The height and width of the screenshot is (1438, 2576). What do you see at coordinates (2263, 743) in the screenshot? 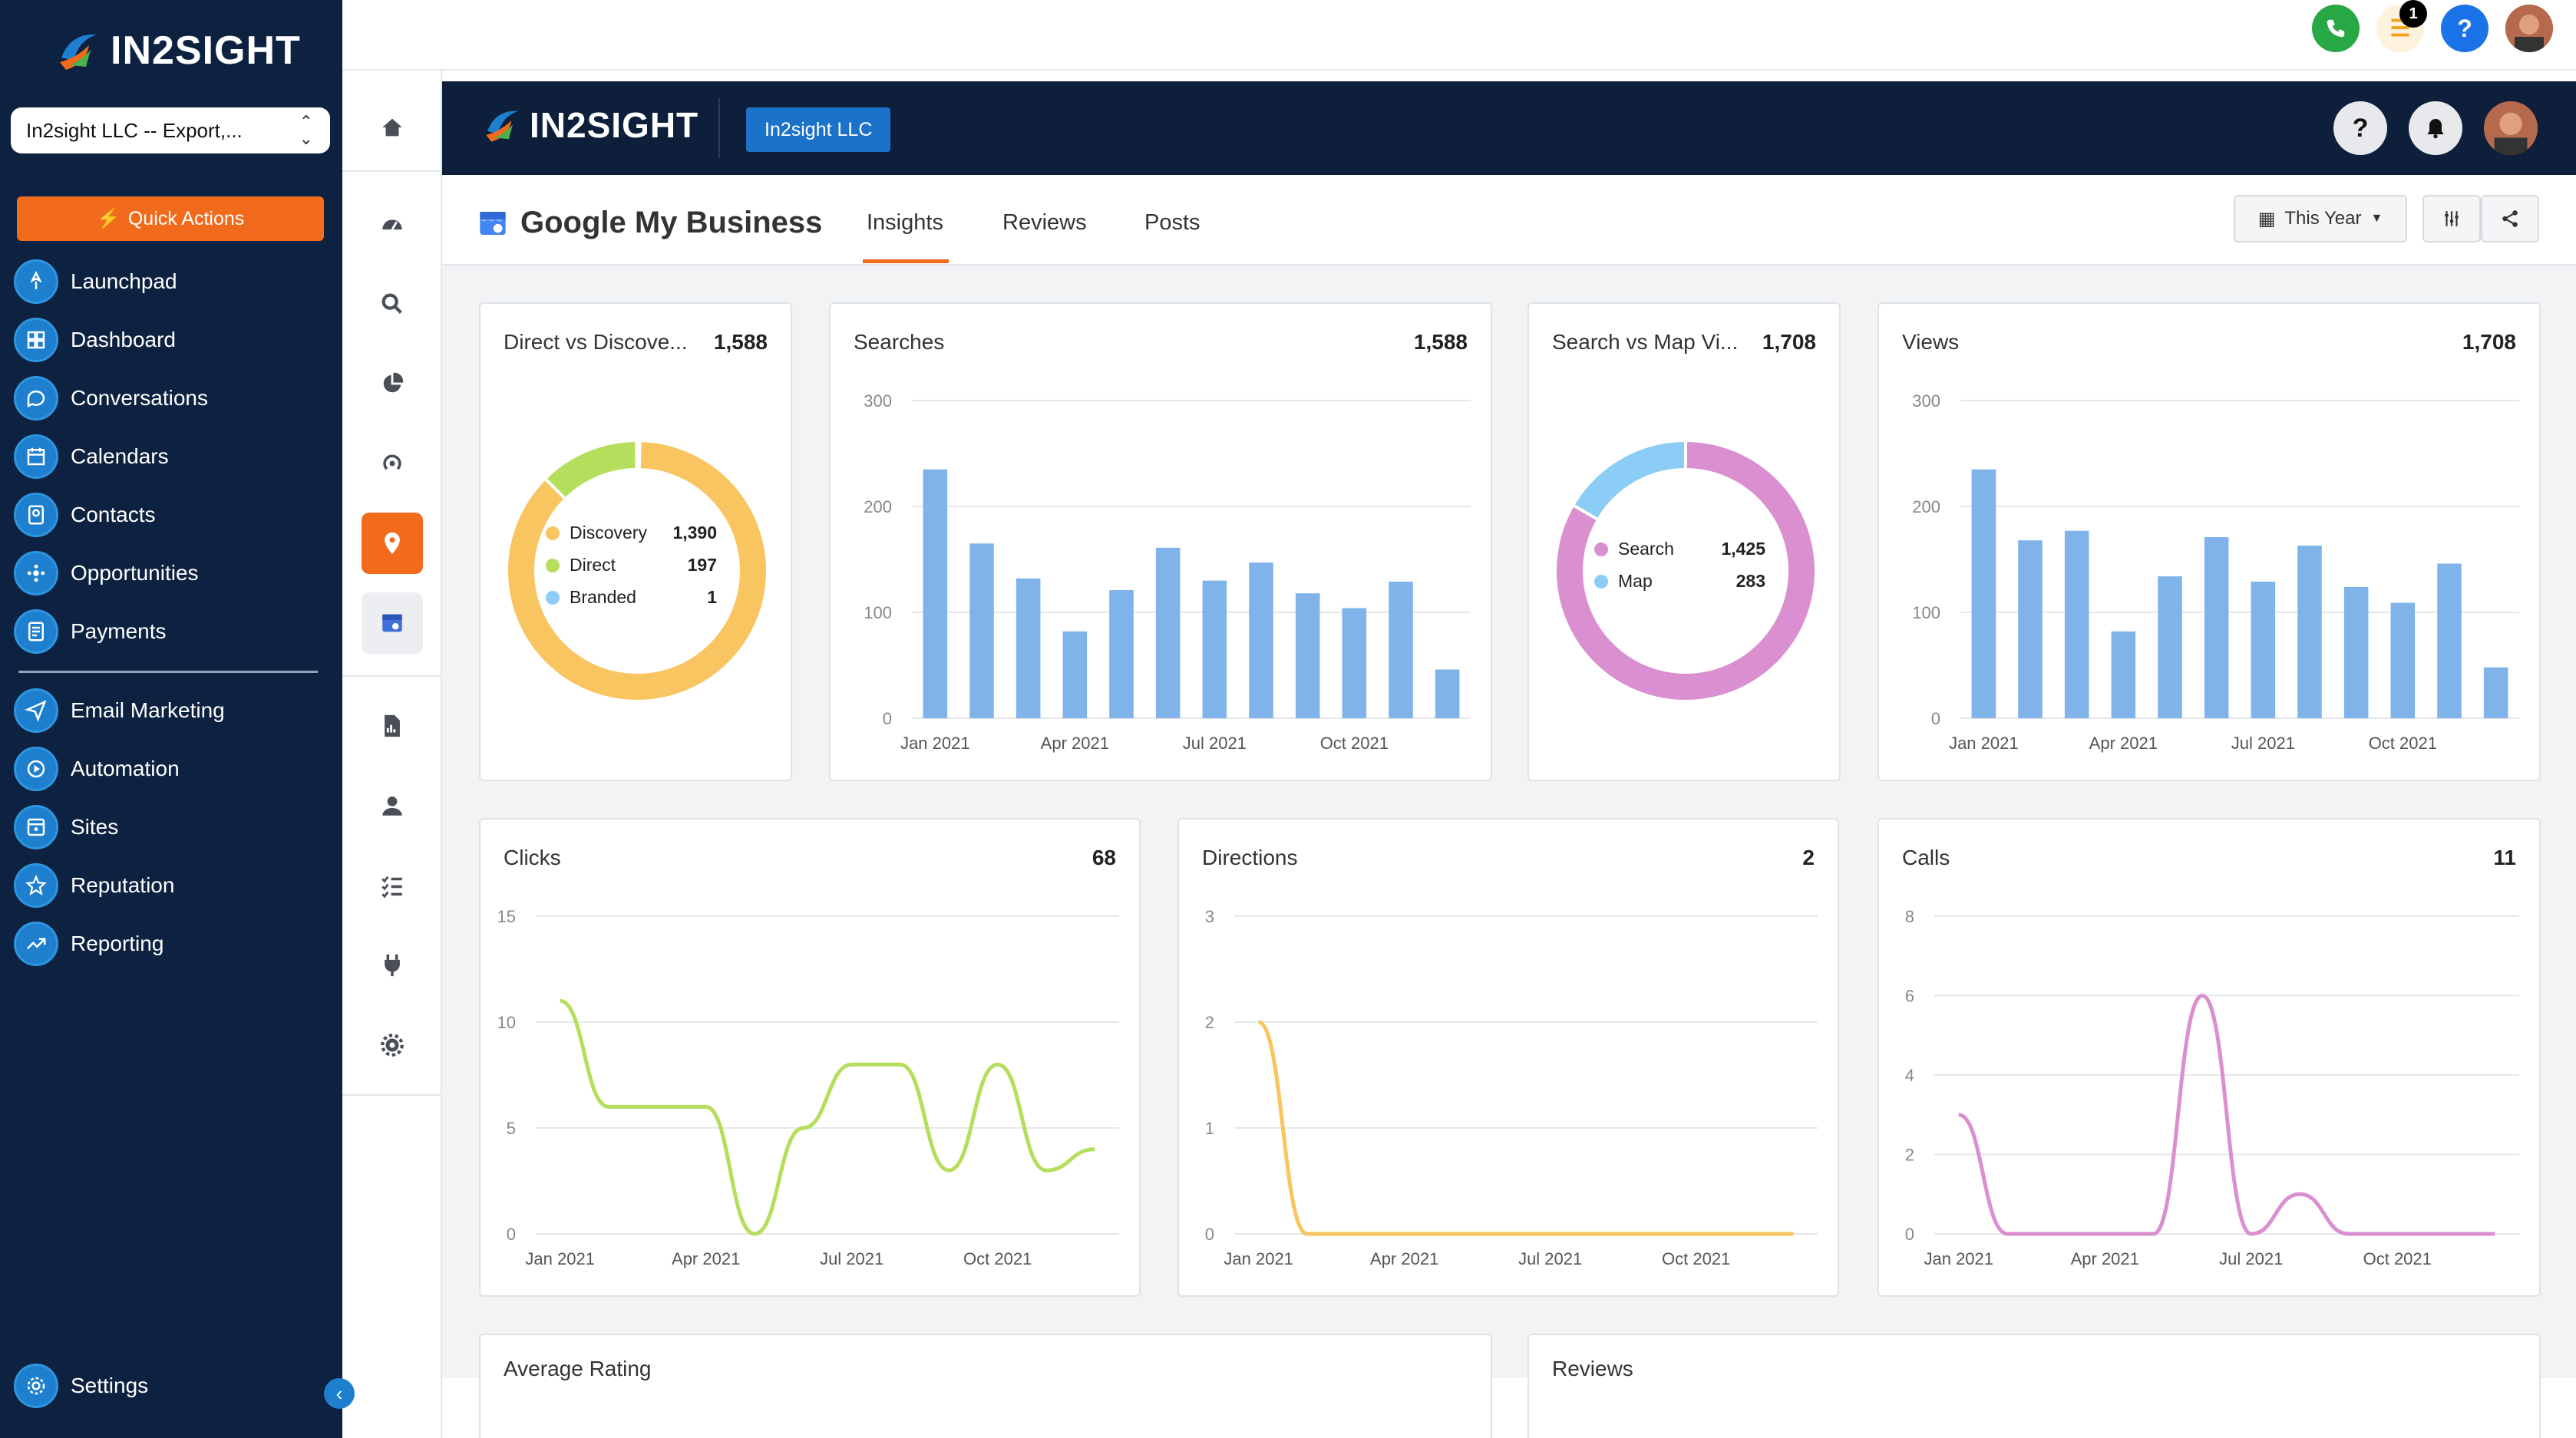
I see `x-tick-label: Jul 2021` at bounding box center [2263, 743].